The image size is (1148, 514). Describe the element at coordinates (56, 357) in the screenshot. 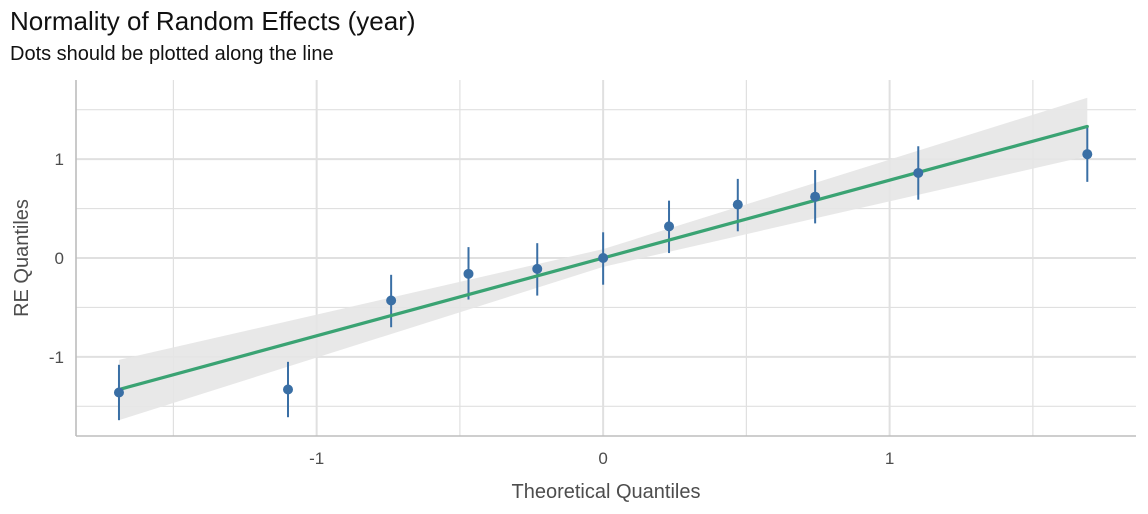

I see `y-tick-label: -1` at that location.